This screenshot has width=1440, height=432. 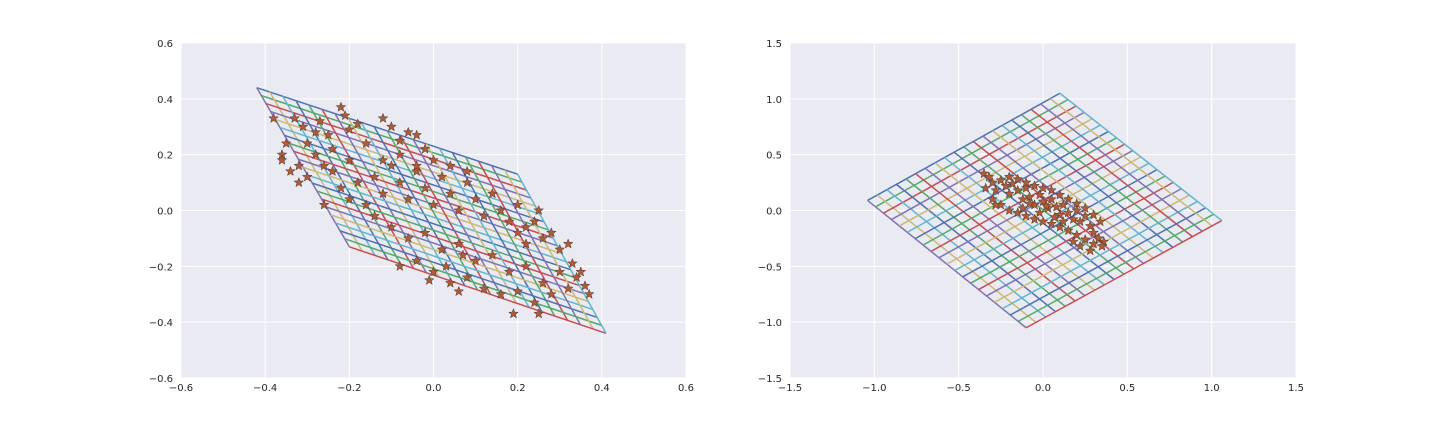 I want to click on y-tick-label: −1.5, so click(x=770, y=379).